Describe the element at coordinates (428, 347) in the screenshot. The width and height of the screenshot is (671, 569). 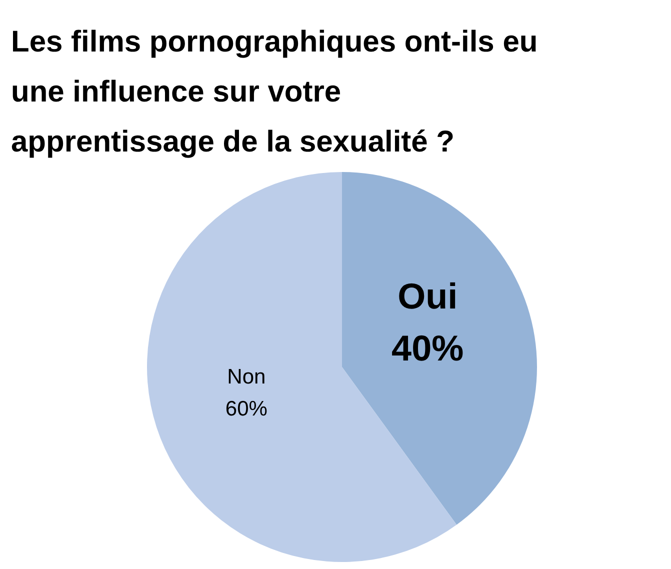
I see `data-label: 40%` at that location.